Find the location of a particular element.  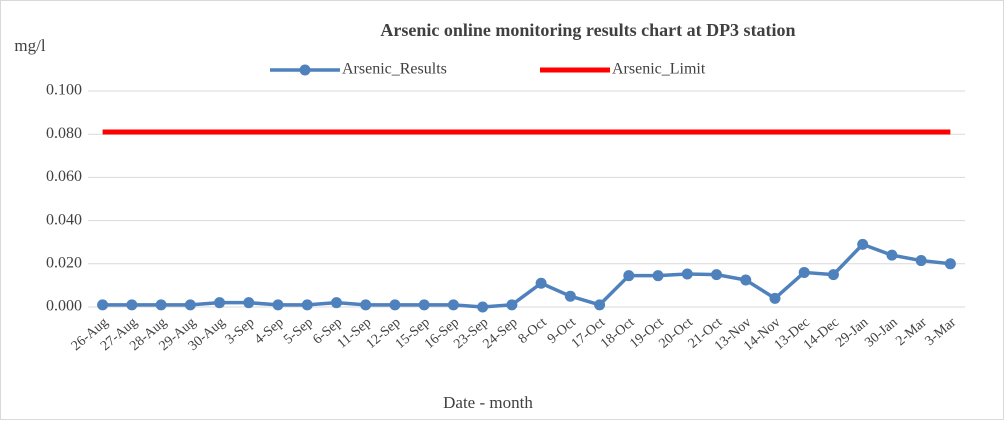

x-axis-label: Date - month is located at coordinates (488, 402).